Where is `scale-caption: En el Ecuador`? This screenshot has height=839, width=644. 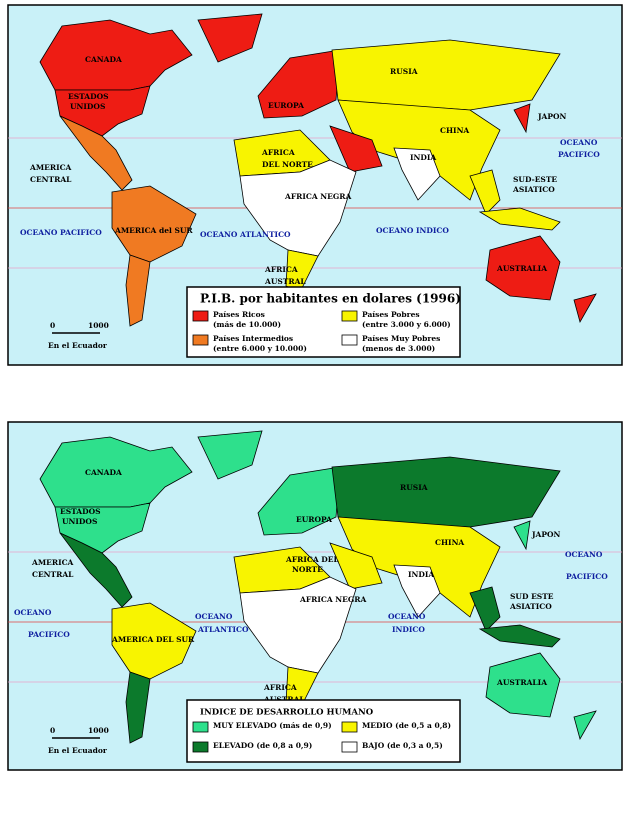
scale-caption: En el Ecuador is located at coordinates (78, 345).